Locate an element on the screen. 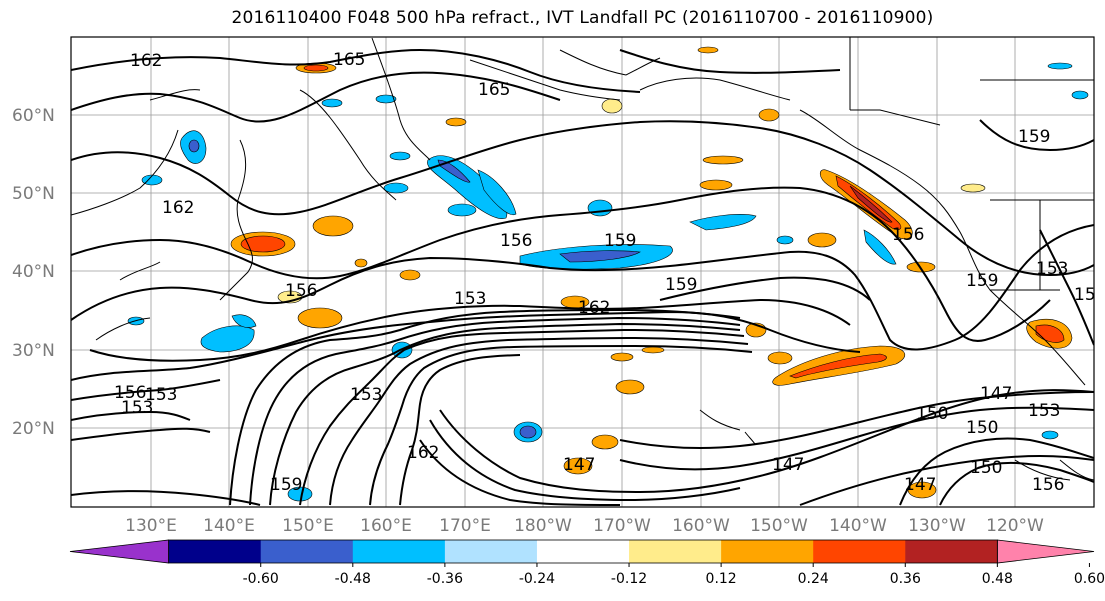 The width and height of the screenshot is (1105, 601). colorbar-tick-label: -0.24 is located at coordinates (537, 579).